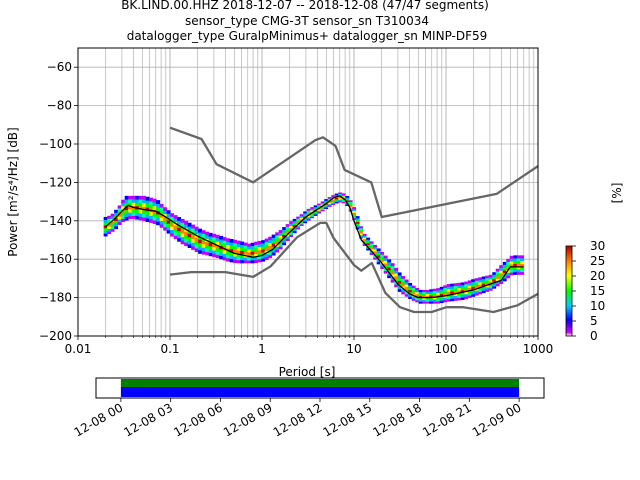 The width and height of the screenshot is (640, 480). Describe the element at coordinates (320, 383) in the screenshot. I see `timeline-green-bar` at that location.